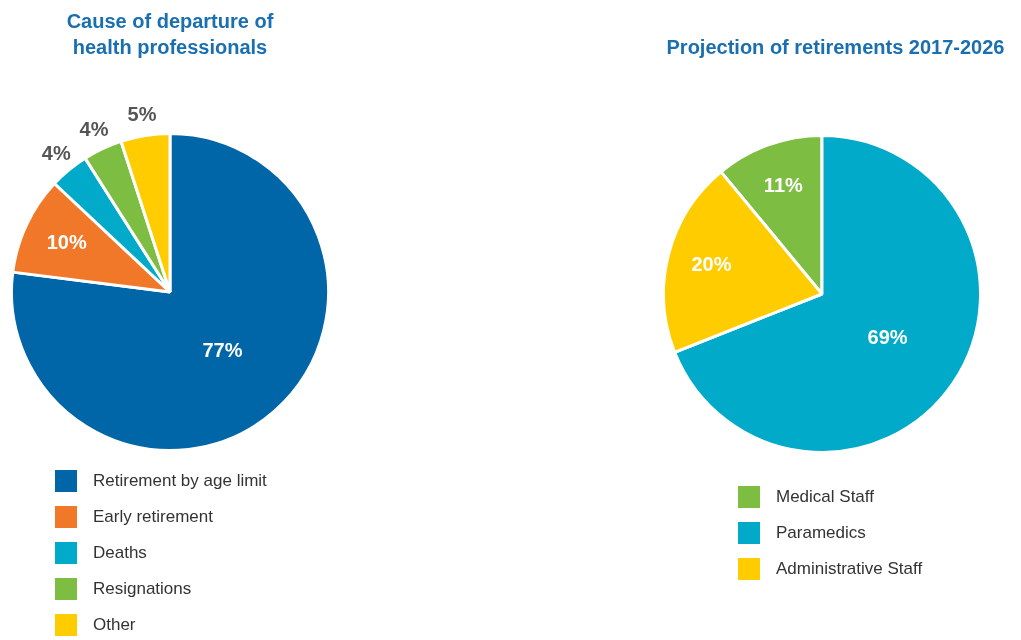  Describe the element at coordinates (821, 533) in the screenshot. I see `legend-label: Paramedics` at that location.